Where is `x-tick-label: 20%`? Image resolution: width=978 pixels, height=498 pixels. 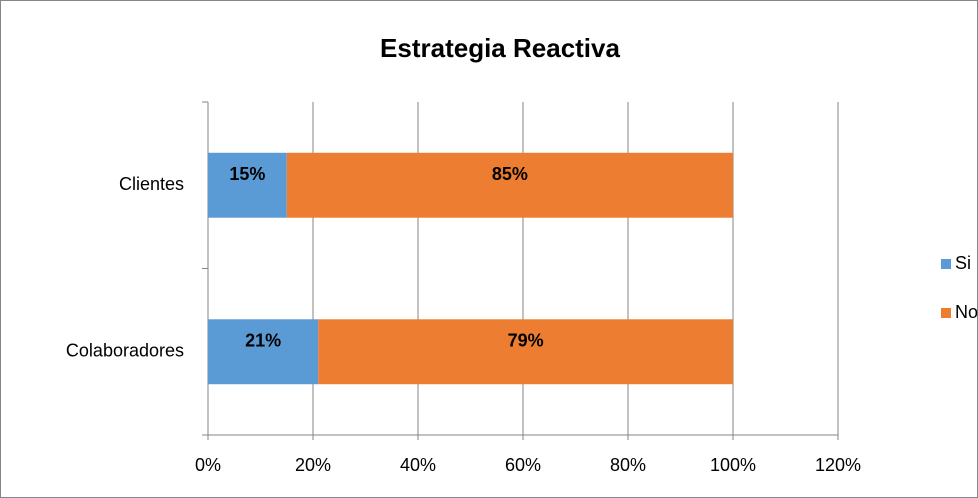 x-tick-label: 20% is located at coordinates (313, 465).